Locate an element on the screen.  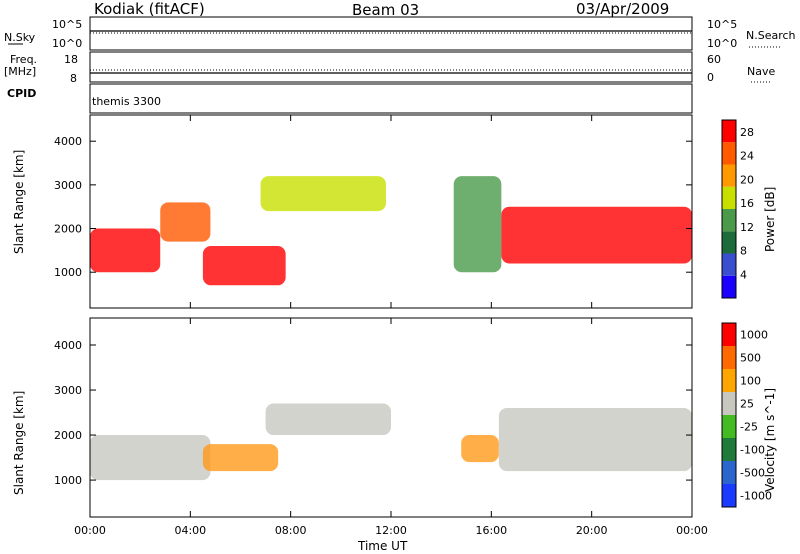
nsky-tick-bottom: 10^0 is located at coordinates (67, 43).